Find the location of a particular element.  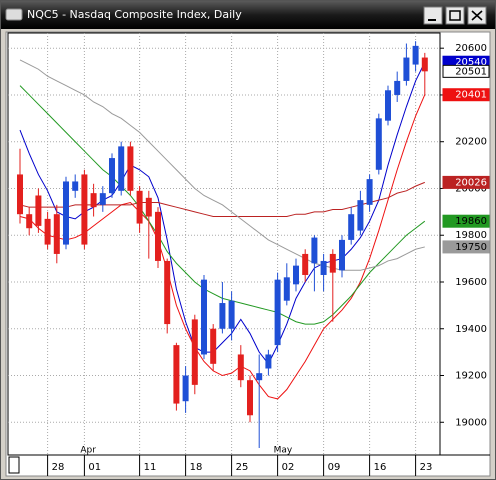

y-tick-label: 20200 is located at coordinates (471, 142).